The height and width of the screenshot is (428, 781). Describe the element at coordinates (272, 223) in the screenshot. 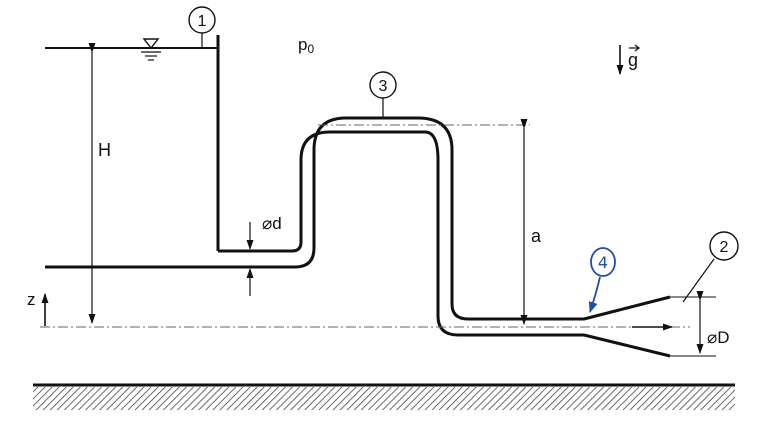

I see `label-inner-diameter: ⌀d` at that location.